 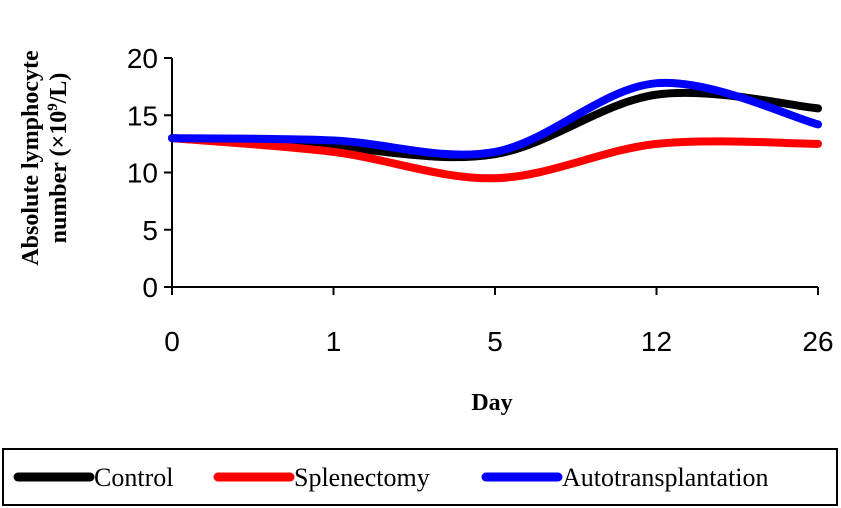 I want to click on series-line-autotransplantation, so click(x=495, y=118).